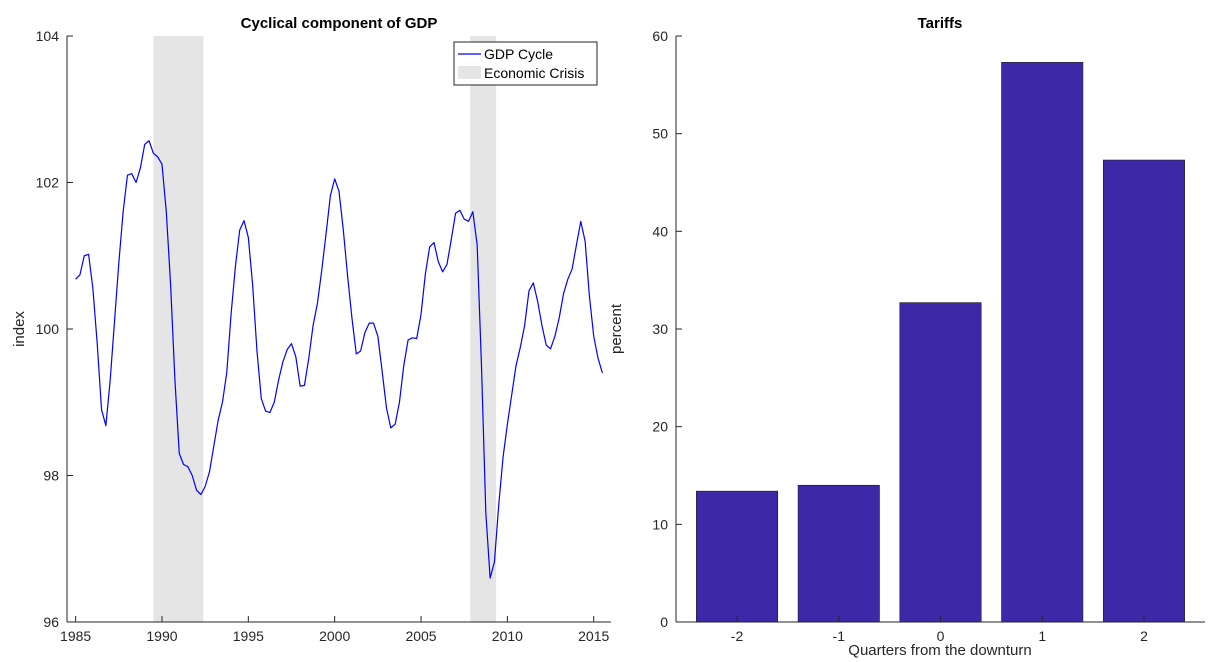 The width and height of the screenshot is (1219, 662). I want to click on legend-crisis-label: Economic Crisis, so click(534, 73).